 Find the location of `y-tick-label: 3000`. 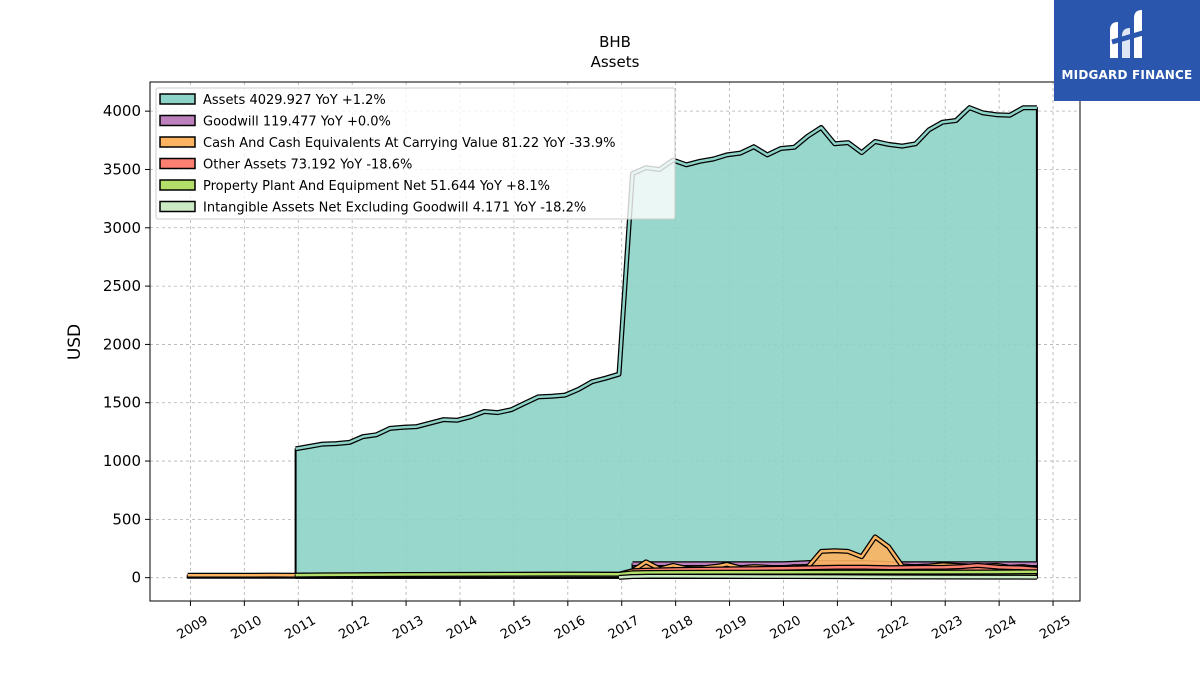

y-tick-label: 3000 is located at coordinates (122, 228).